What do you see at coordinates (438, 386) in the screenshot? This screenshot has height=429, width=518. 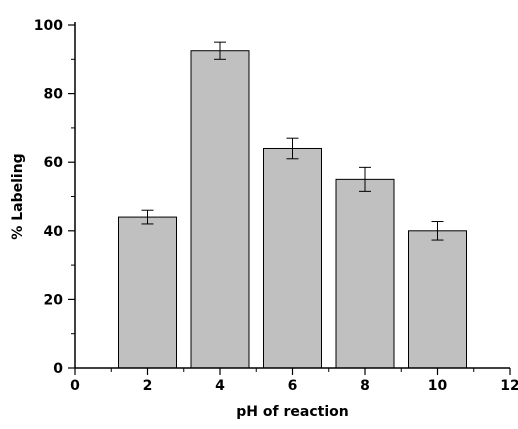 I see `x-tick-label: 10` at bounding box center [438, 386].